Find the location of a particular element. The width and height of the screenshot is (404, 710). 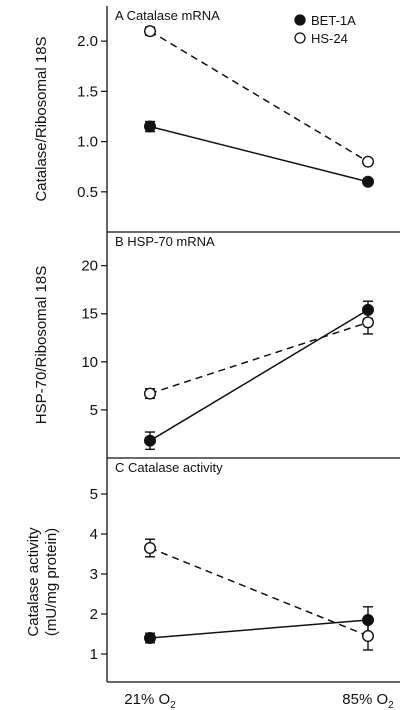

y-tick-label: 4 is located at coordinates (94, 534).